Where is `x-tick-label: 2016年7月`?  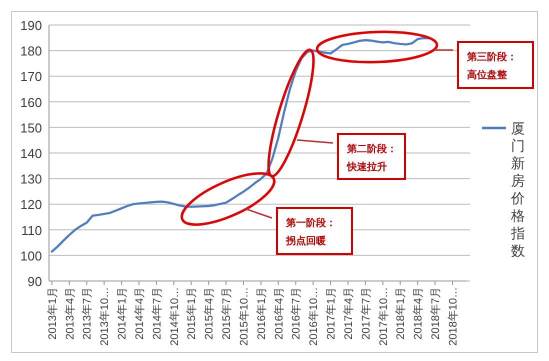 x-tick-label: 2016年7月 is located at coordinates (296, 313).